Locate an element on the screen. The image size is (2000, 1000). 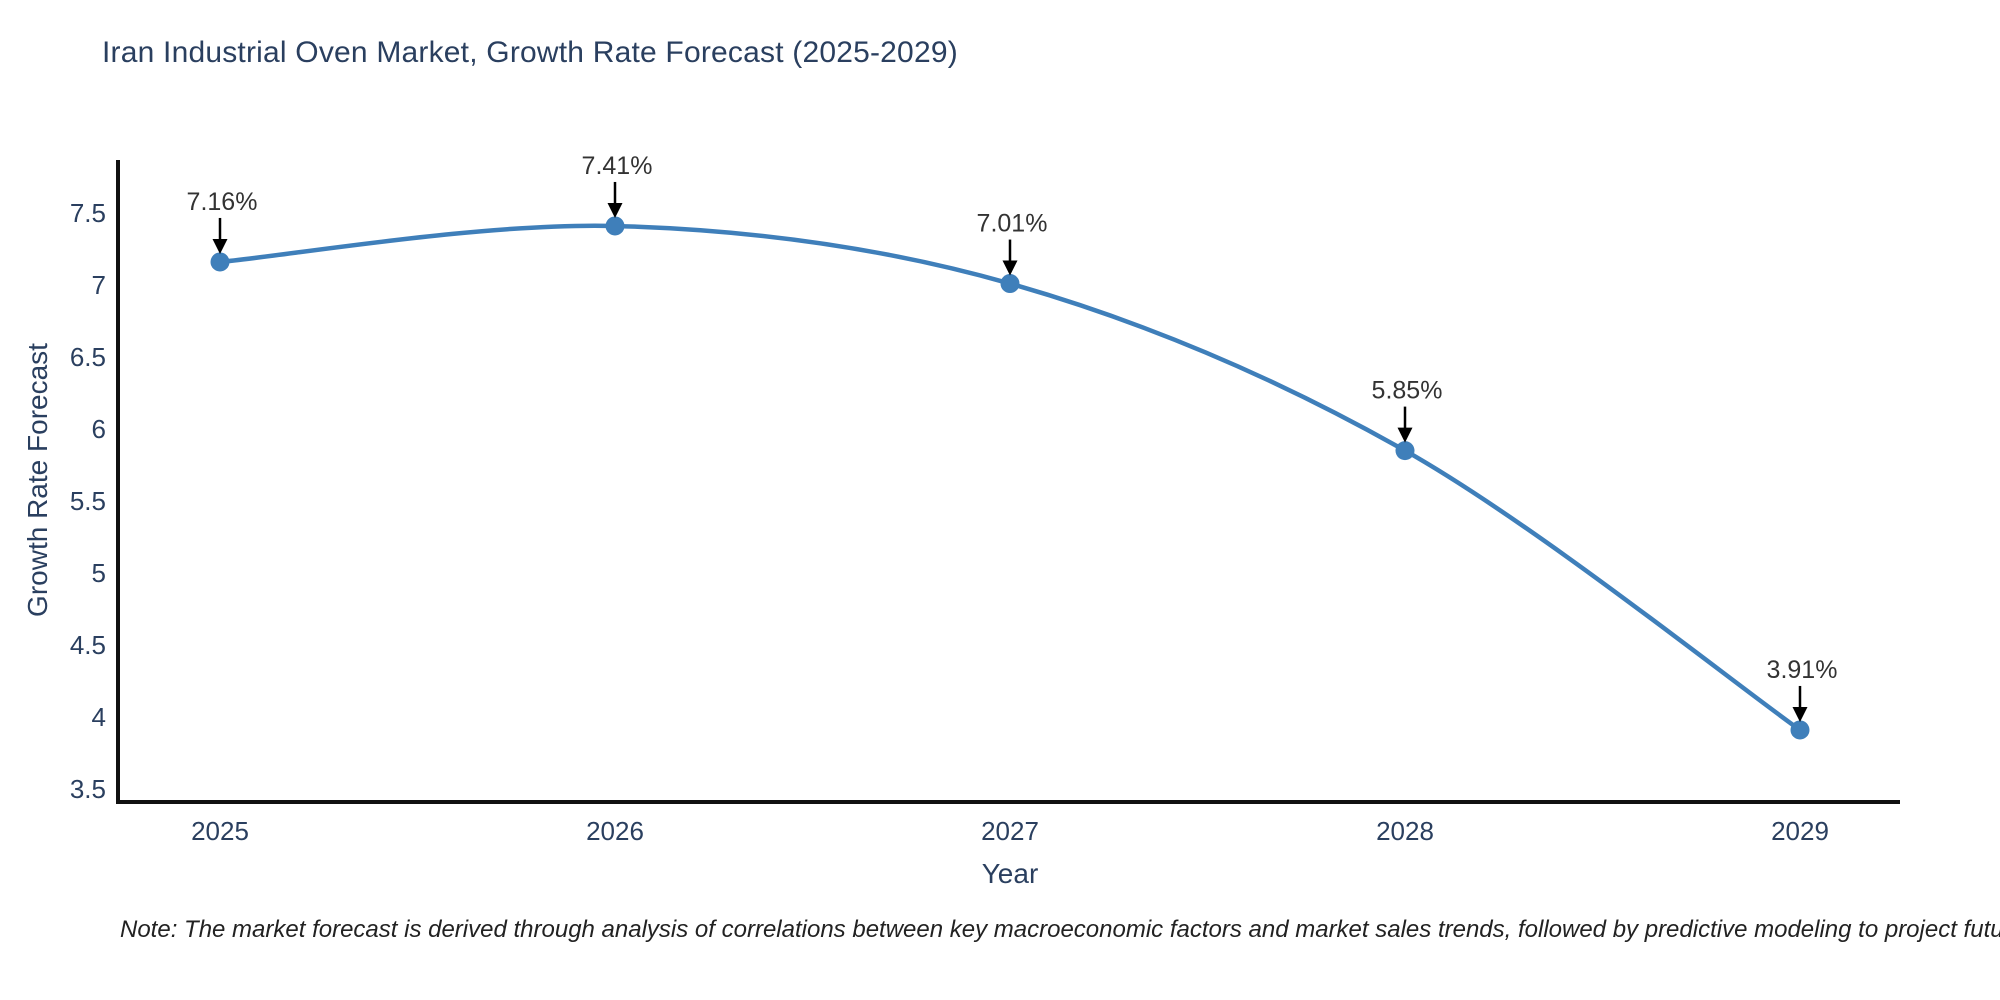
x-axis-title: Year is located at coordinates (1010, 873).